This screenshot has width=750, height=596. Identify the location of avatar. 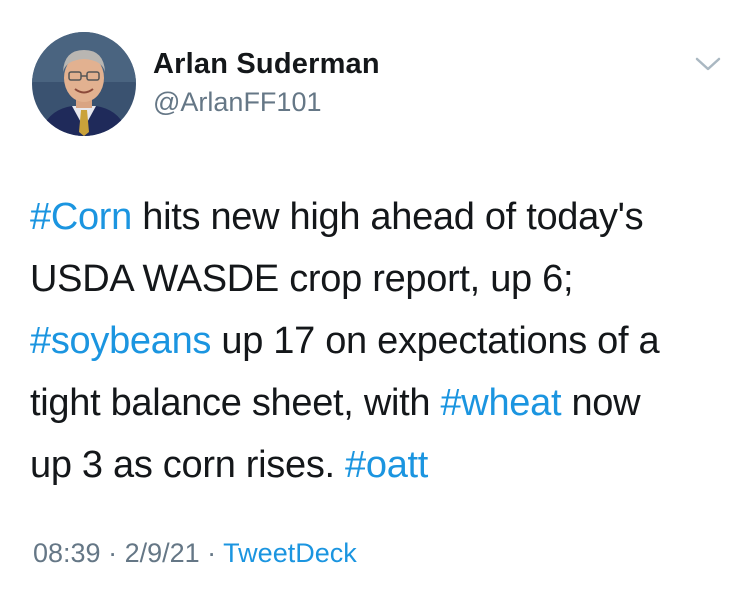
(84, 84).